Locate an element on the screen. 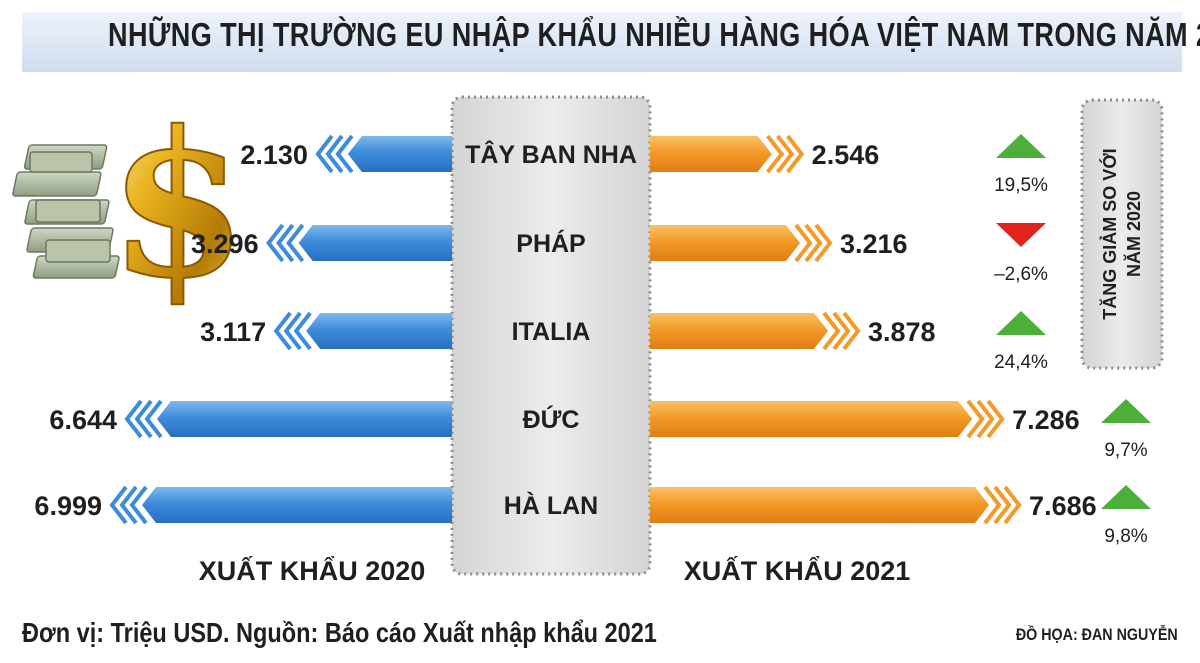  value-2021-label: 3.216 is located at coordinates (874, 244).